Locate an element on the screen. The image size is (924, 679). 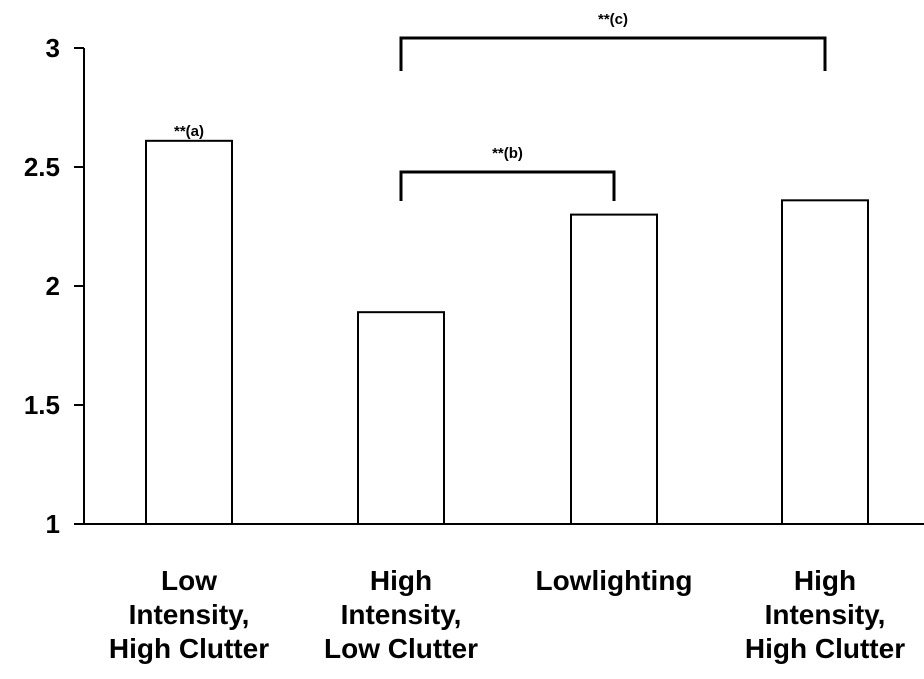
significance-label: **(b) is located at coordinates (507, 153).